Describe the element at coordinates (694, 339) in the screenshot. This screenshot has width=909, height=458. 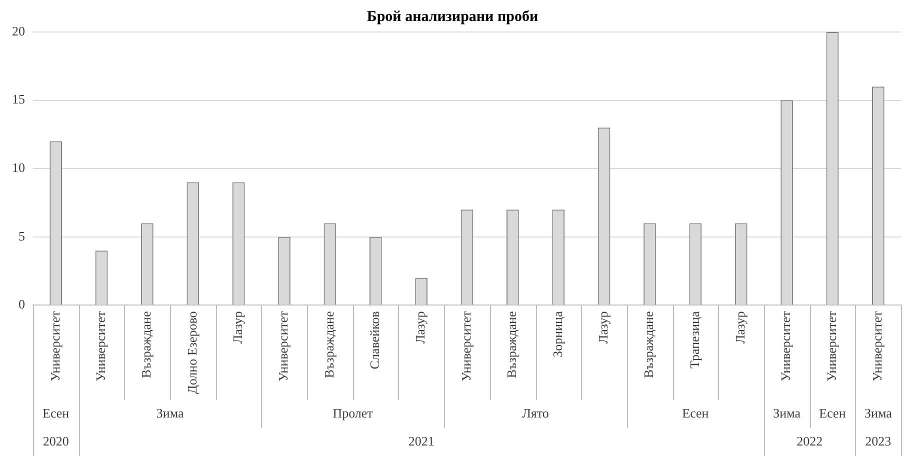
I see `x-tick-label: Трапезица` at that location.